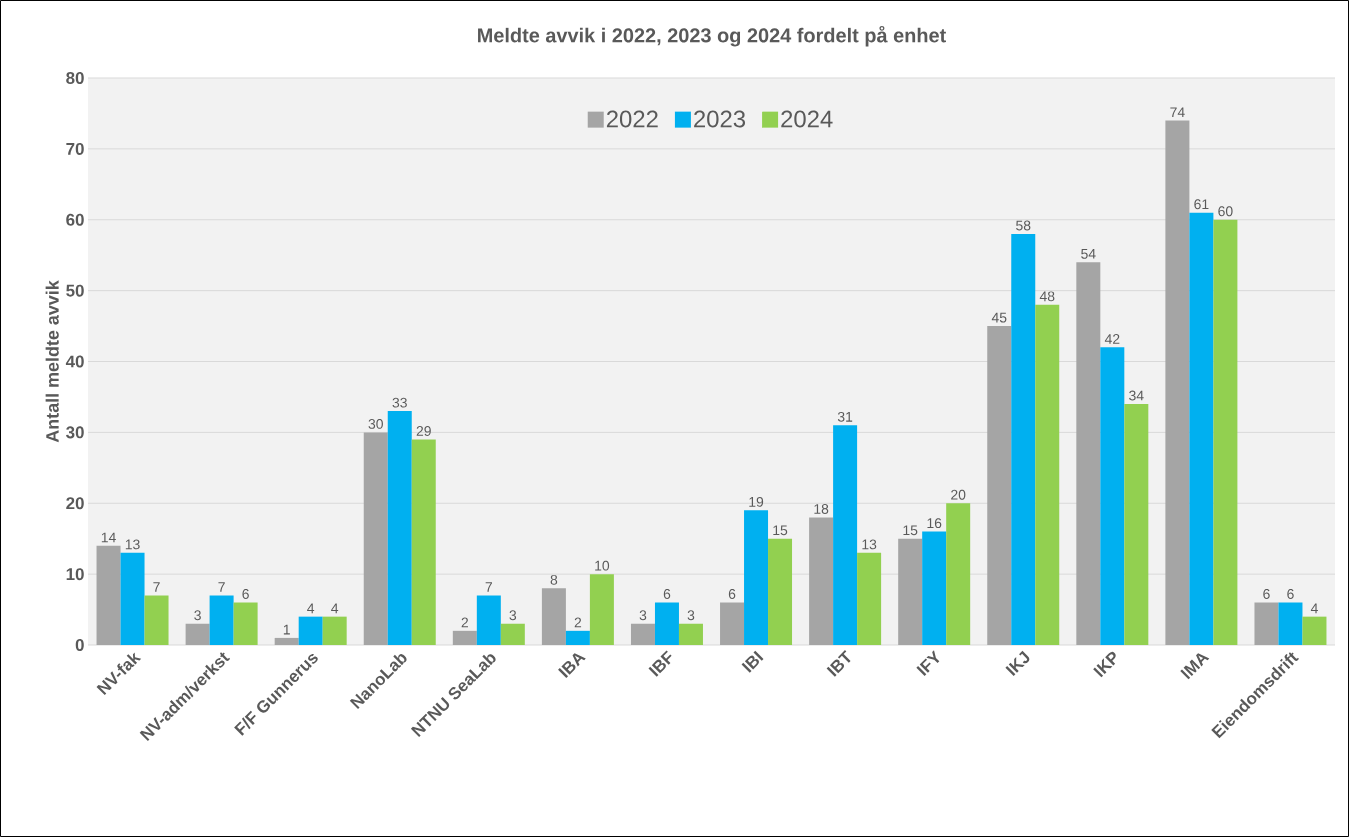 Image resolution: width=1349 pixels, height=837 pixels. I want to click on y-tick-label: 70, so click(75, 148).